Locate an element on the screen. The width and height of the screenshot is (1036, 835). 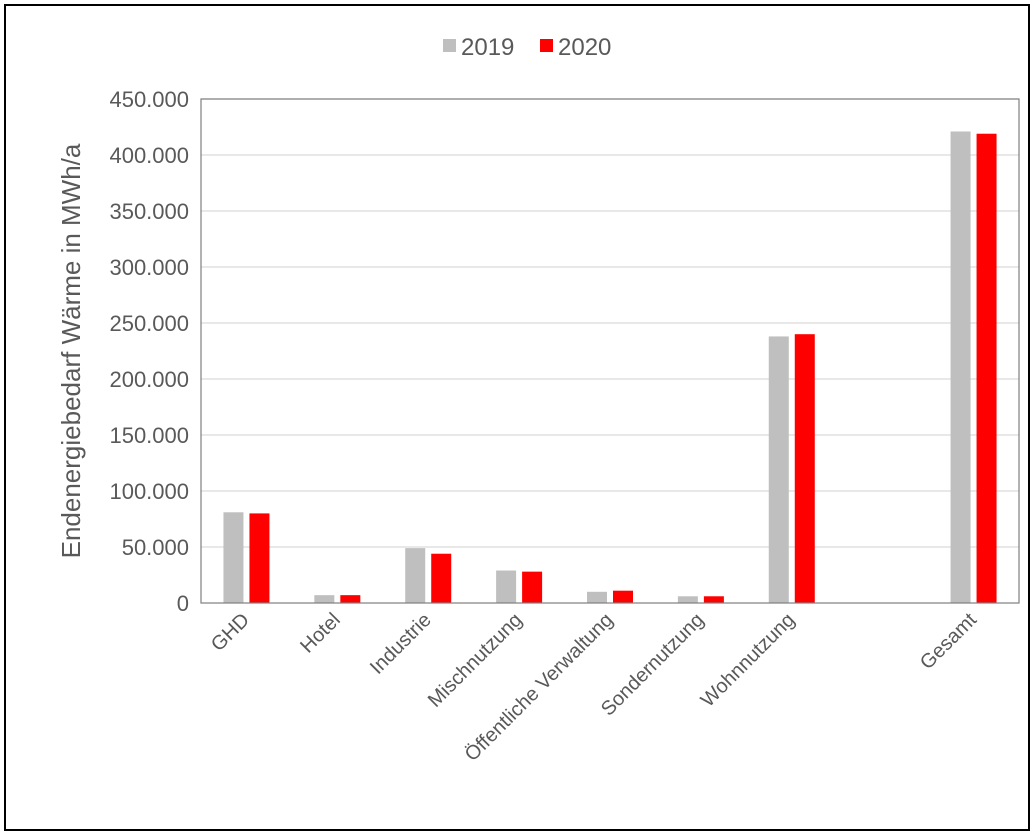
y-tick-label: 0 is located at coordinates (183, 603).